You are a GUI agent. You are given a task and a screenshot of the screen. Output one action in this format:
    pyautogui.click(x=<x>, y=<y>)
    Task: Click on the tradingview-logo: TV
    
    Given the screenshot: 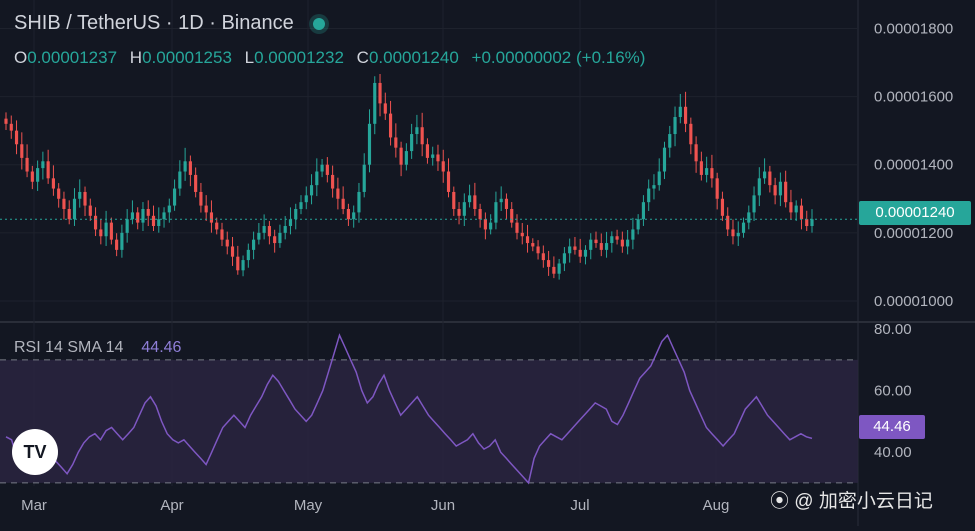 What is the action you would take?
    pyautogui.click(x=35, y=452)
    